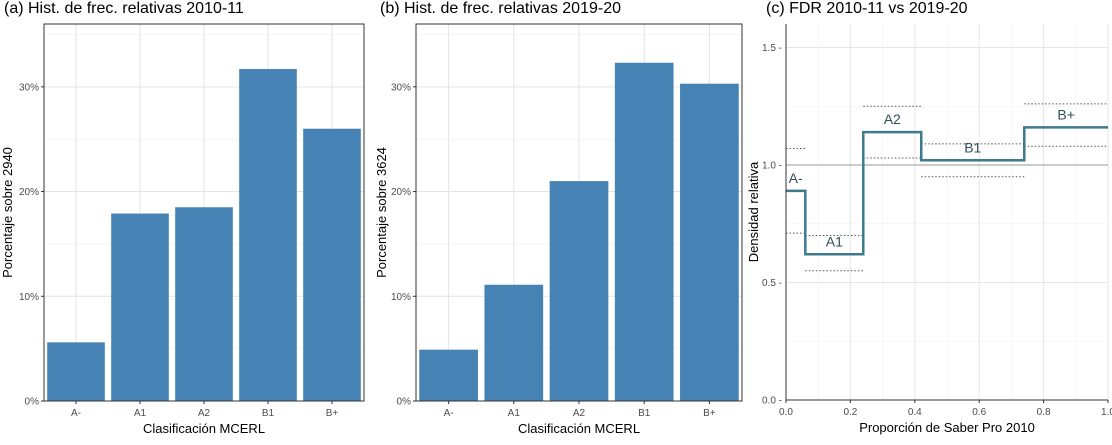 The width and height of the screenshot is (1112, 445). Describe the element at coordinates (915, 412) in the screenshot. I see `x-tick-label: 0.4` at that location.